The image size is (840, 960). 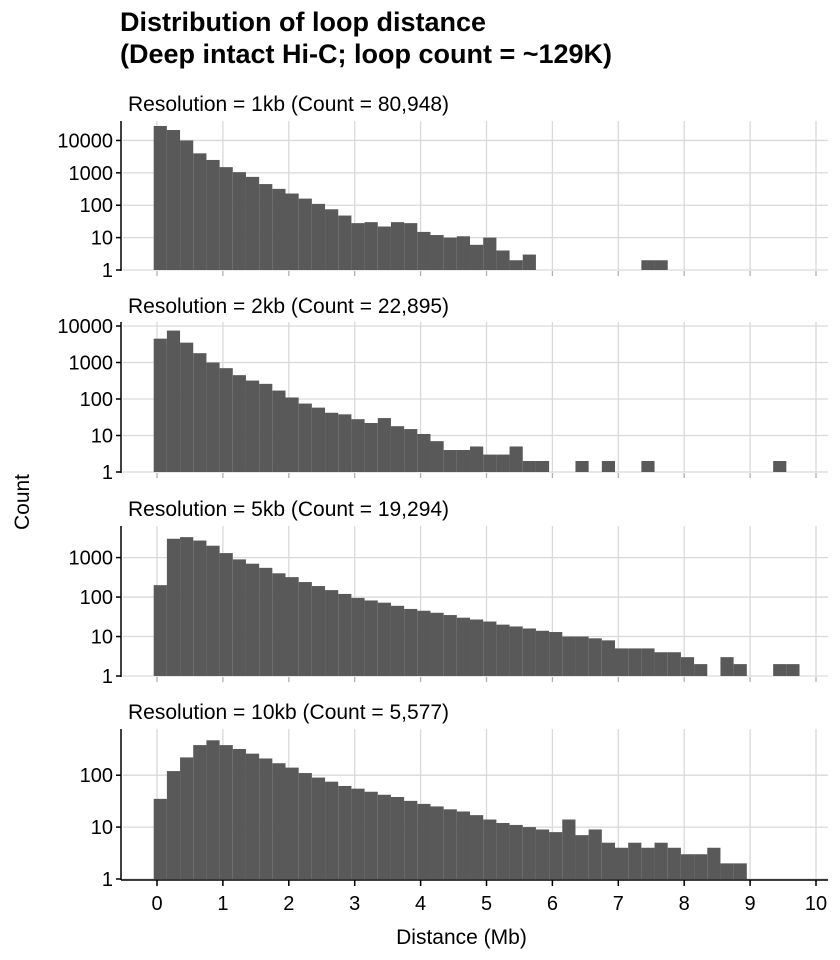 What do you see at coordinates (85, 327) in the screenshot?
I see `y-tick-label: 10000` at bounding box center [85, 327].